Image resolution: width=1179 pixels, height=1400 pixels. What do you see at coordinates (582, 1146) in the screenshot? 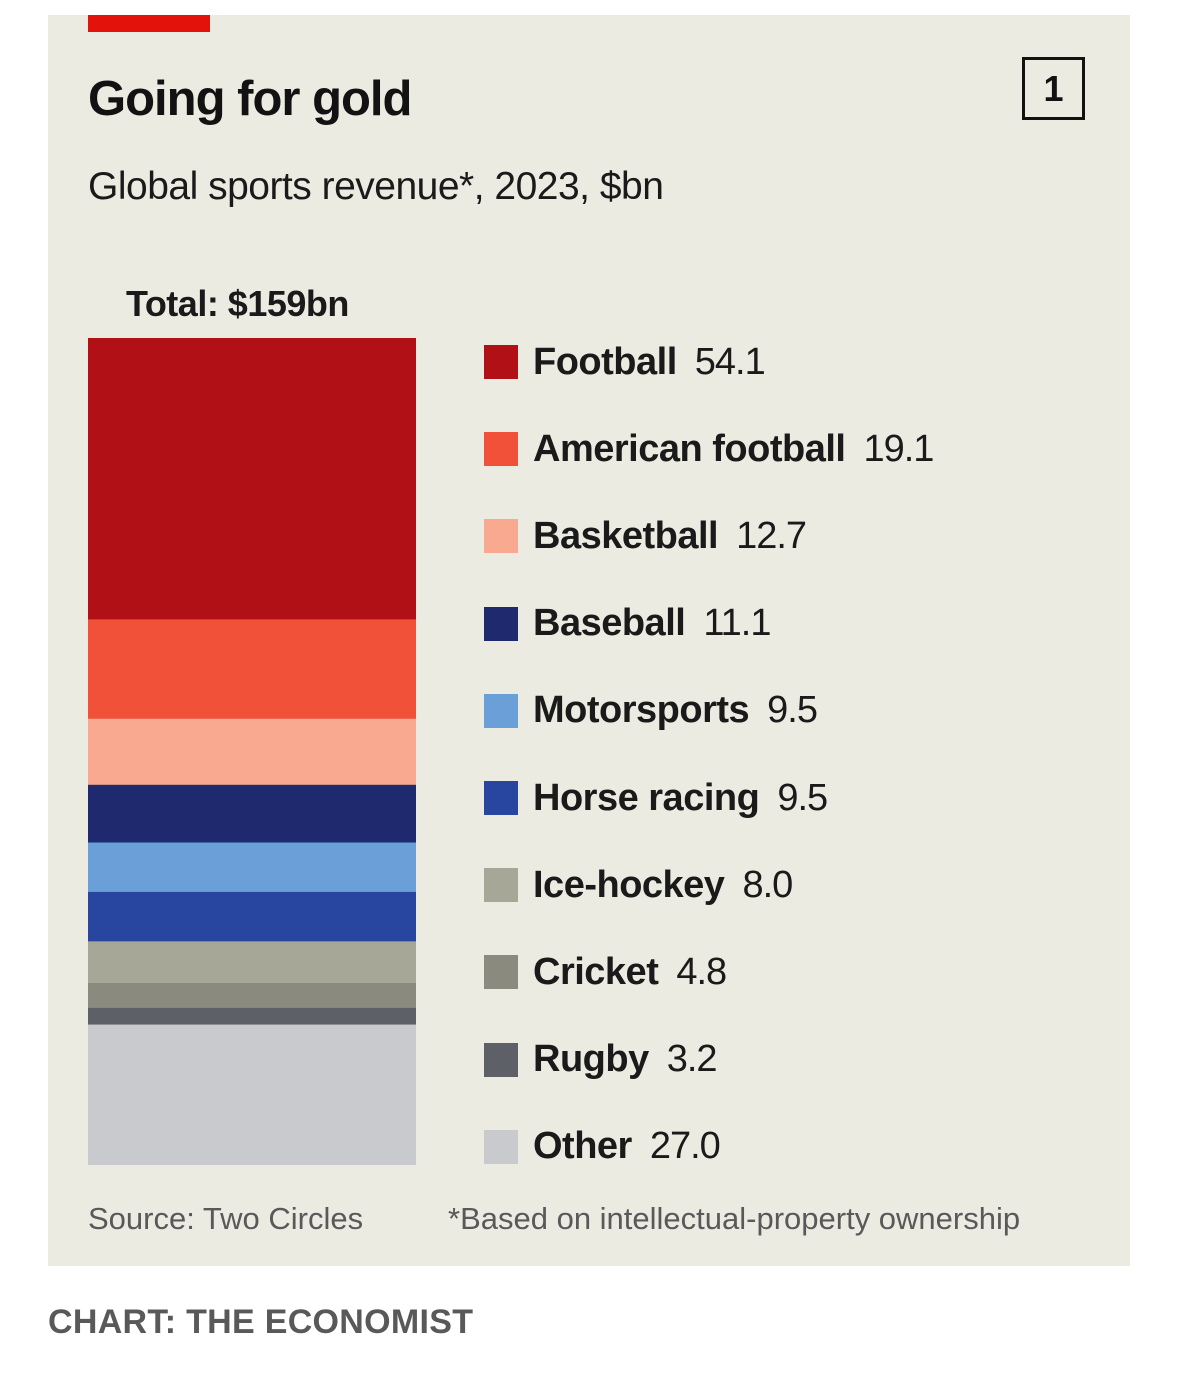
I see `legend-label: Other` at bounding box center [582, 1146].